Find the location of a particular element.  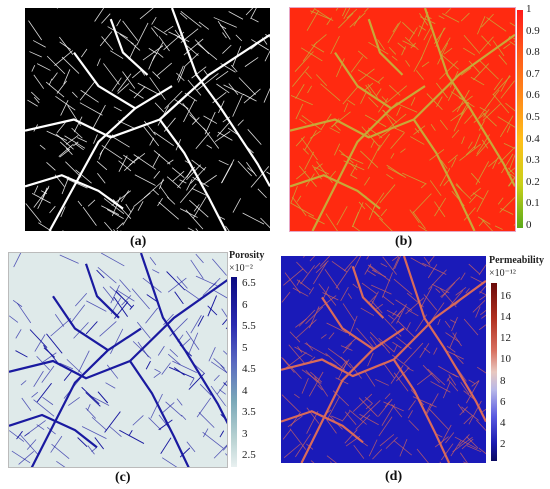

porosity-colorbar is located at coordinates (234, 372).